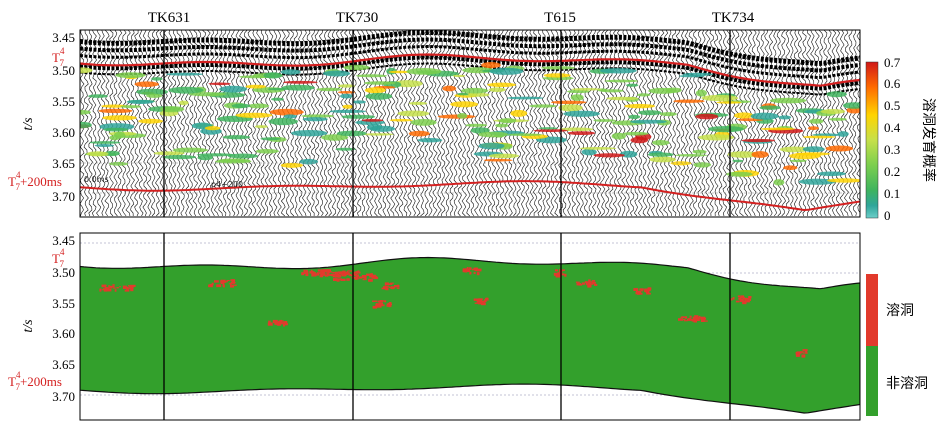  Describe the element at coordinates (907, 384) in the screenshot. I see `legend-label-nonkarst: 非溶洞` at that location.